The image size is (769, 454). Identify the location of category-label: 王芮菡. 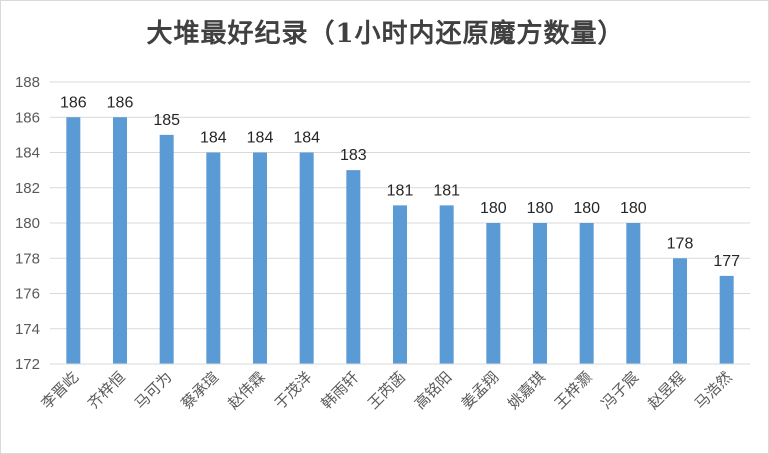
(386, 390).